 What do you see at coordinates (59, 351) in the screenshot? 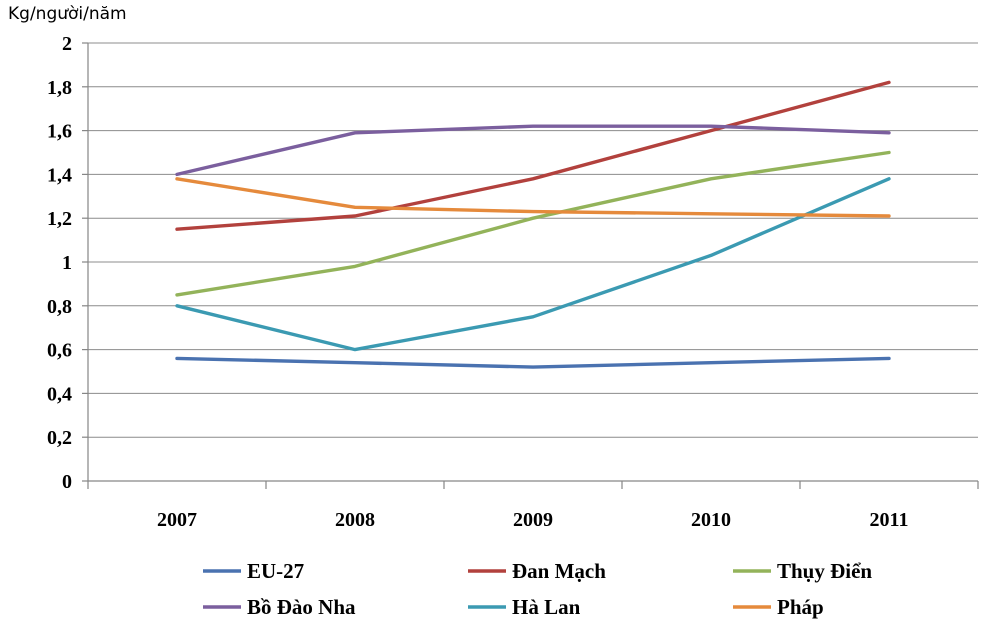
I see `y-tick-label: 0,6` at bounding box center [59, 351].